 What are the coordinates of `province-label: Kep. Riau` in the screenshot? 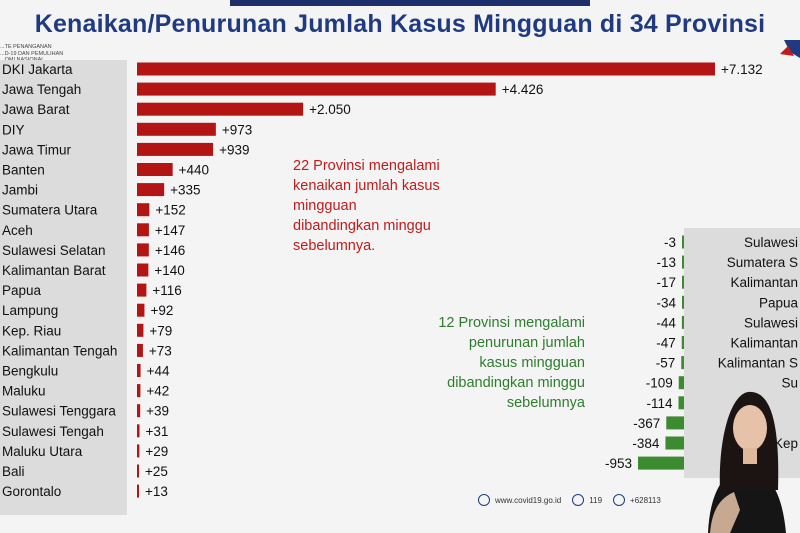 It's located at (31, 330).